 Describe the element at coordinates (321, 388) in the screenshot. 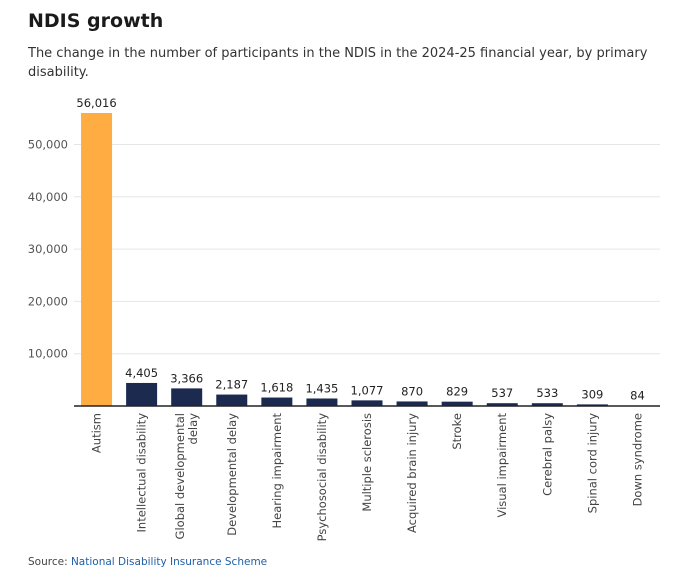

I see `bar-value-label: 1,435` at that location.